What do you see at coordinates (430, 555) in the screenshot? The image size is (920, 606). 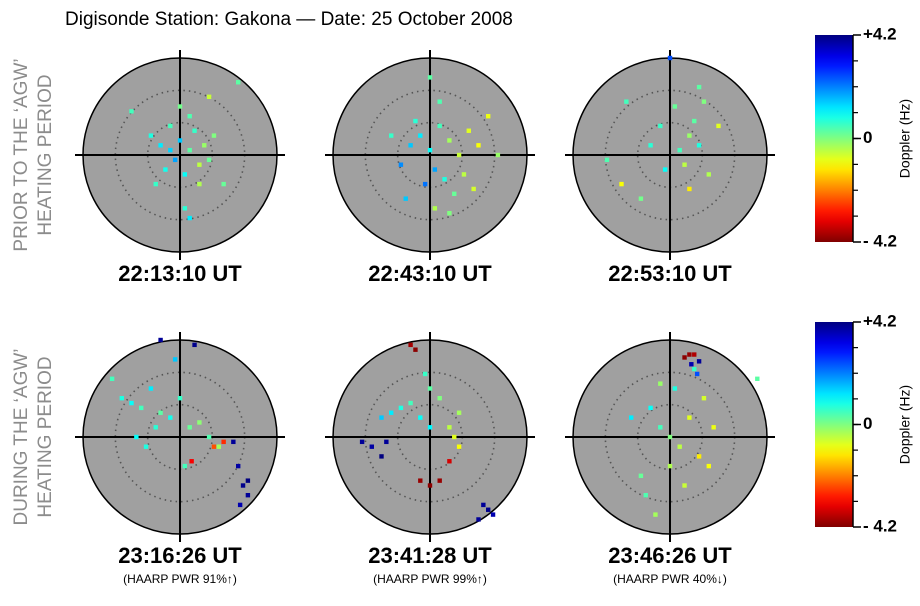 I see `panel-time: 23:41:28 UT` at bounding box center [430, 555].